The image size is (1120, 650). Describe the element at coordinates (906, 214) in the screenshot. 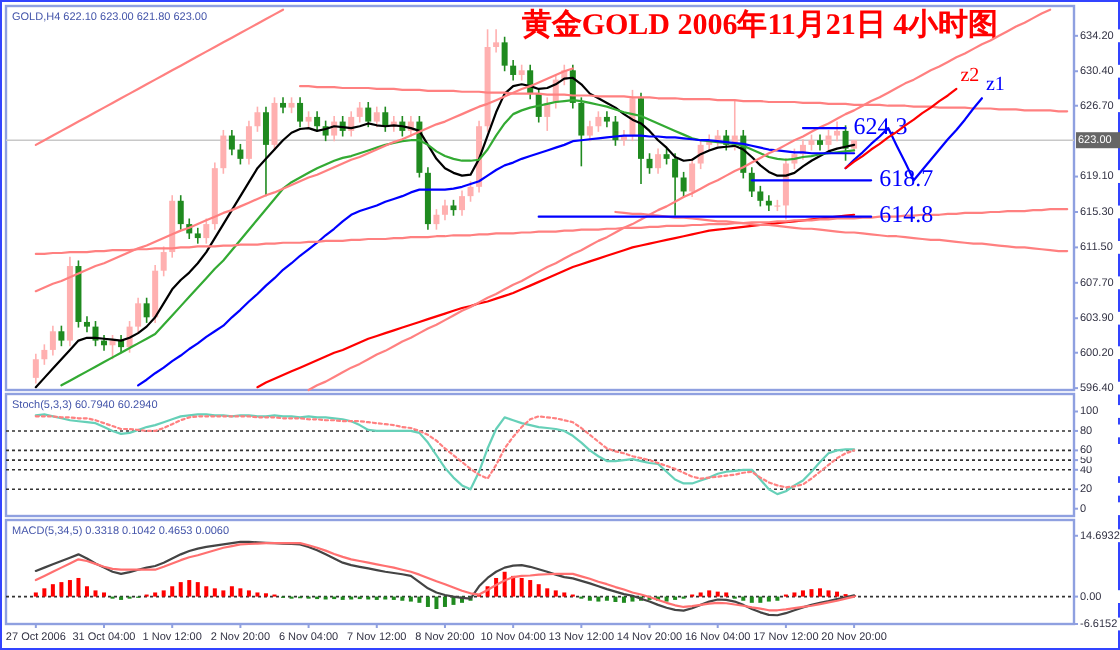

I see `data-label: 614.8` at that location.